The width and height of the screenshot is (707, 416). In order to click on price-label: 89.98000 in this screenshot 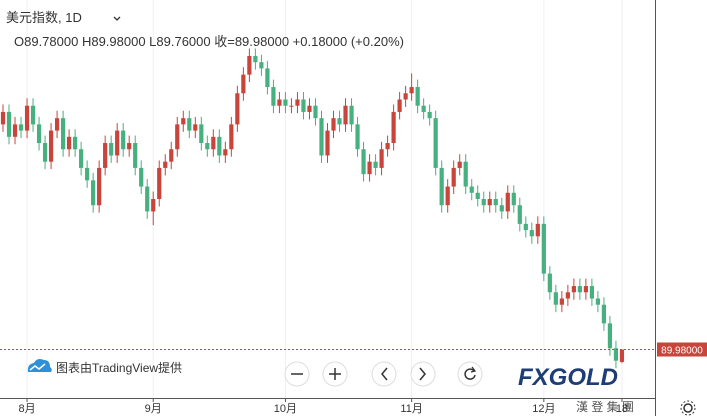, I will do `click(682, 350)`.